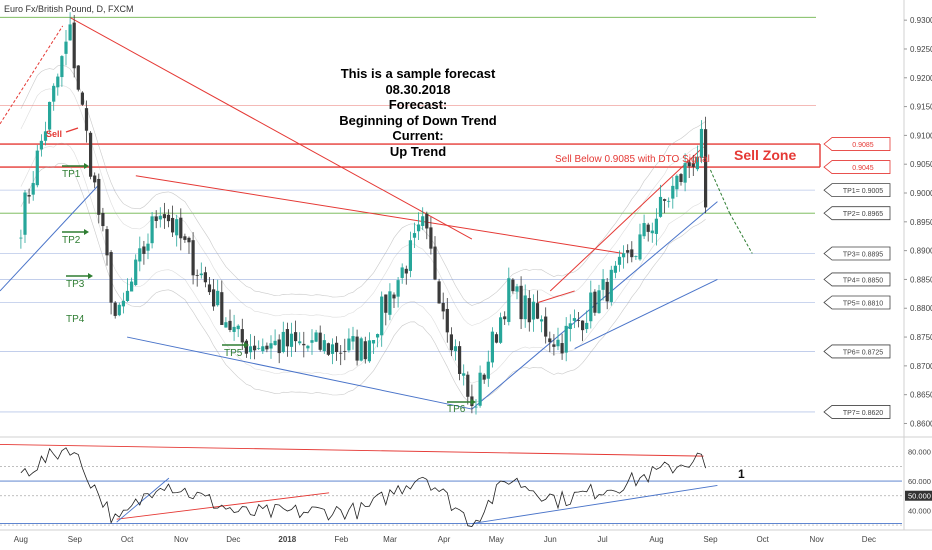 The height and width of the screenshot is (550, 932). I want to click on forecast-path-line, so click(720, 191).